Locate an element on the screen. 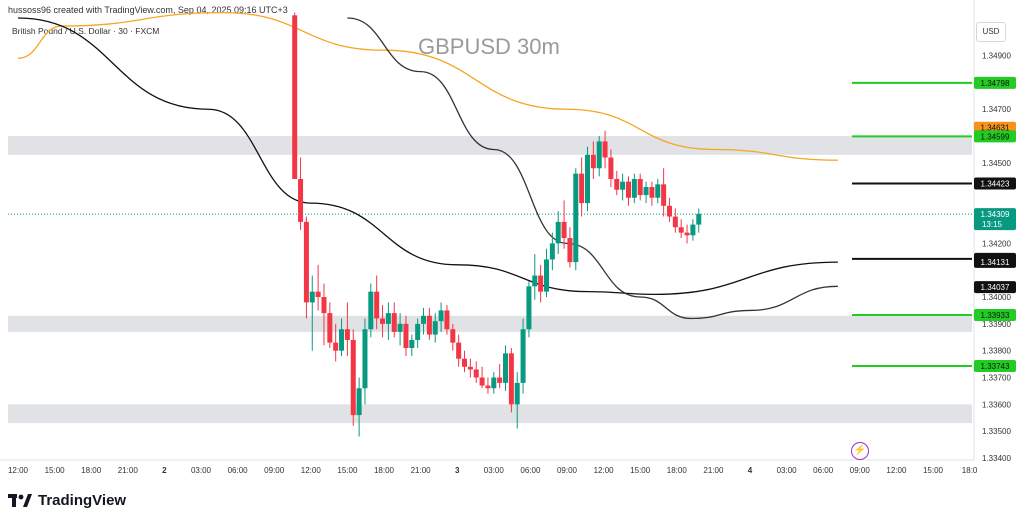  time-tick-label: 03:00 is located at coordinates (201, 470).